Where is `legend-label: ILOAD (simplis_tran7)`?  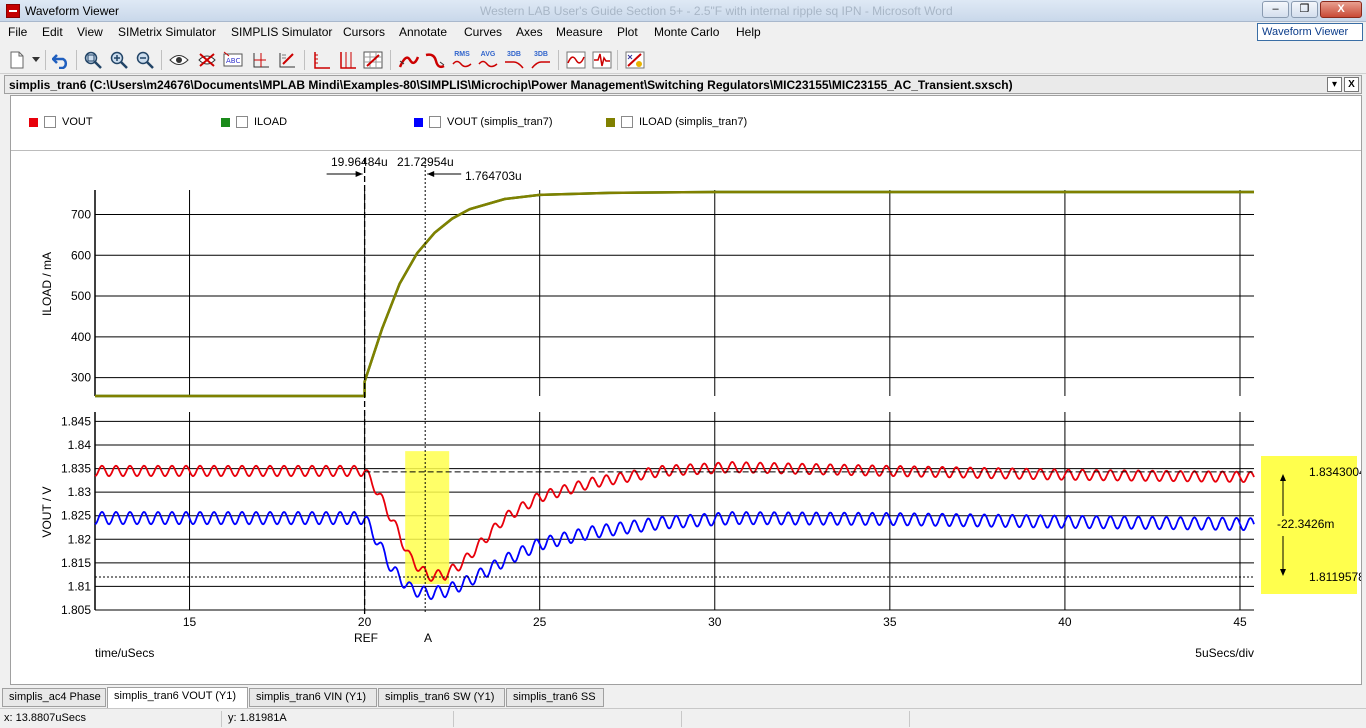
legend-label: ILOAD (simplis_tran7) is located at coordinates (693, 122).